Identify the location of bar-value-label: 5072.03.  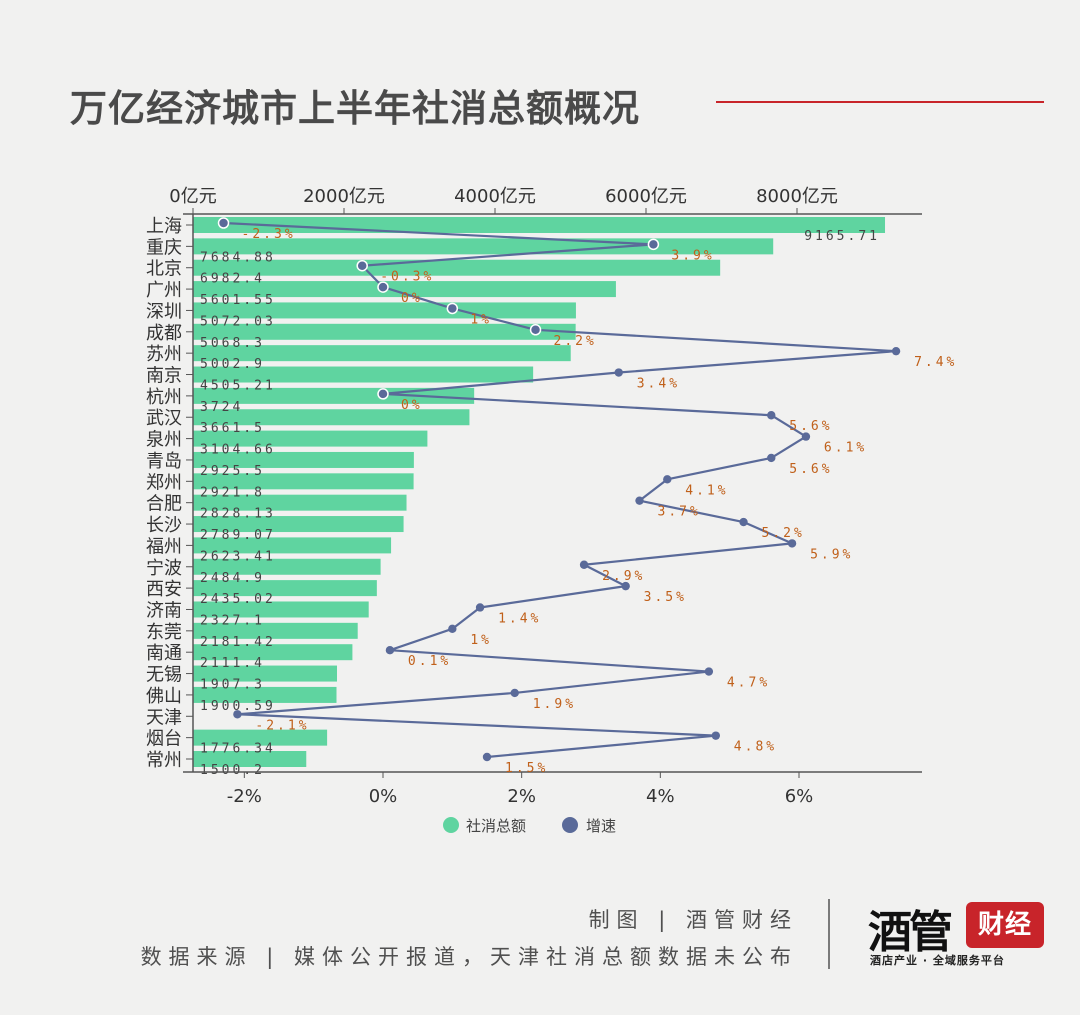
(238, 321).